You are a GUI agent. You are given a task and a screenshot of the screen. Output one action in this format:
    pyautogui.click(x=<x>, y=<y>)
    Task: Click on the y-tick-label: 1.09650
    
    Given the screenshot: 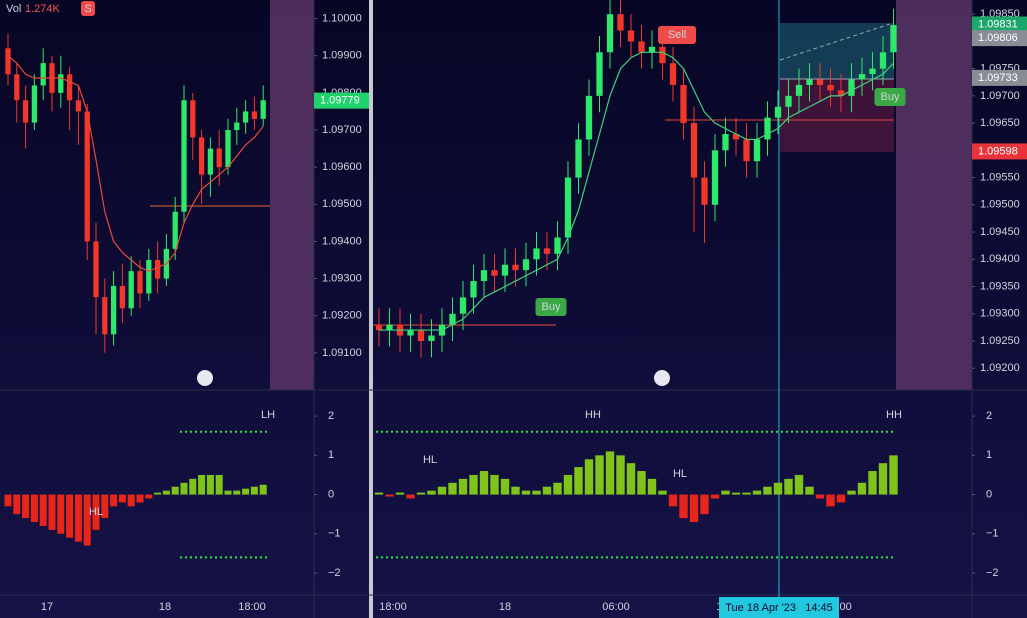 What is the action you would take?
    pyautogui.click(x=1000, y=123)
    